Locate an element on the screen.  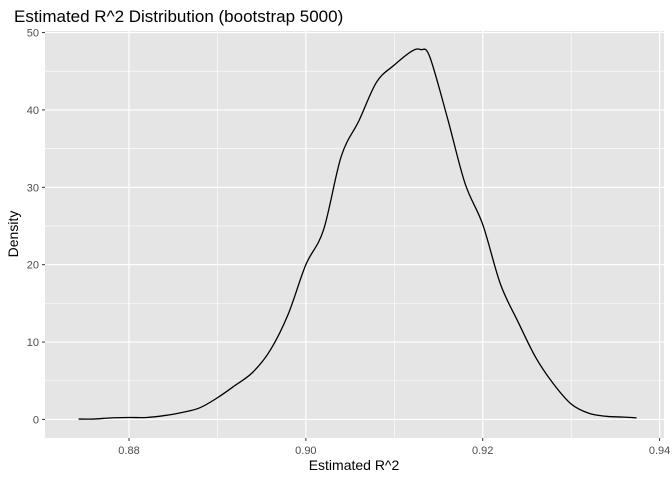
x-axis: 0.88 0.90 0.92 0.94 is located at coordinates (394, 447).